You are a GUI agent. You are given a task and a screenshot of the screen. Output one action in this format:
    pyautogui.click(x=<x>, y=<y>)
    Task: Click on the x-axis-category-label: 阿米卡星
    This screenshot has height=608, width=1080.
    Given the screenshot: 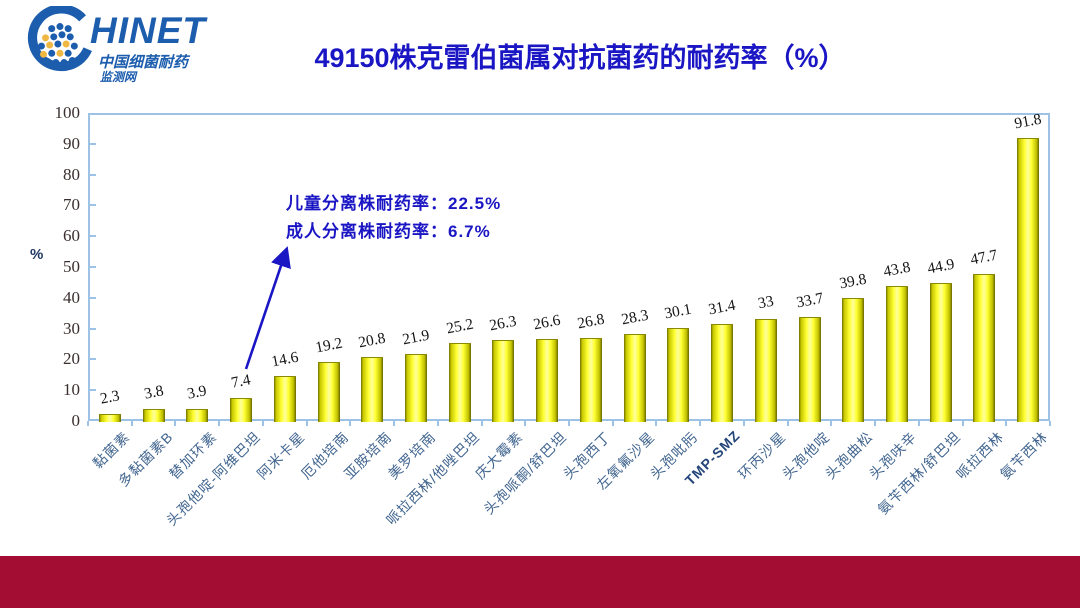 What is the action you would take?
    pyautogui.click(x=280, y=455)
    